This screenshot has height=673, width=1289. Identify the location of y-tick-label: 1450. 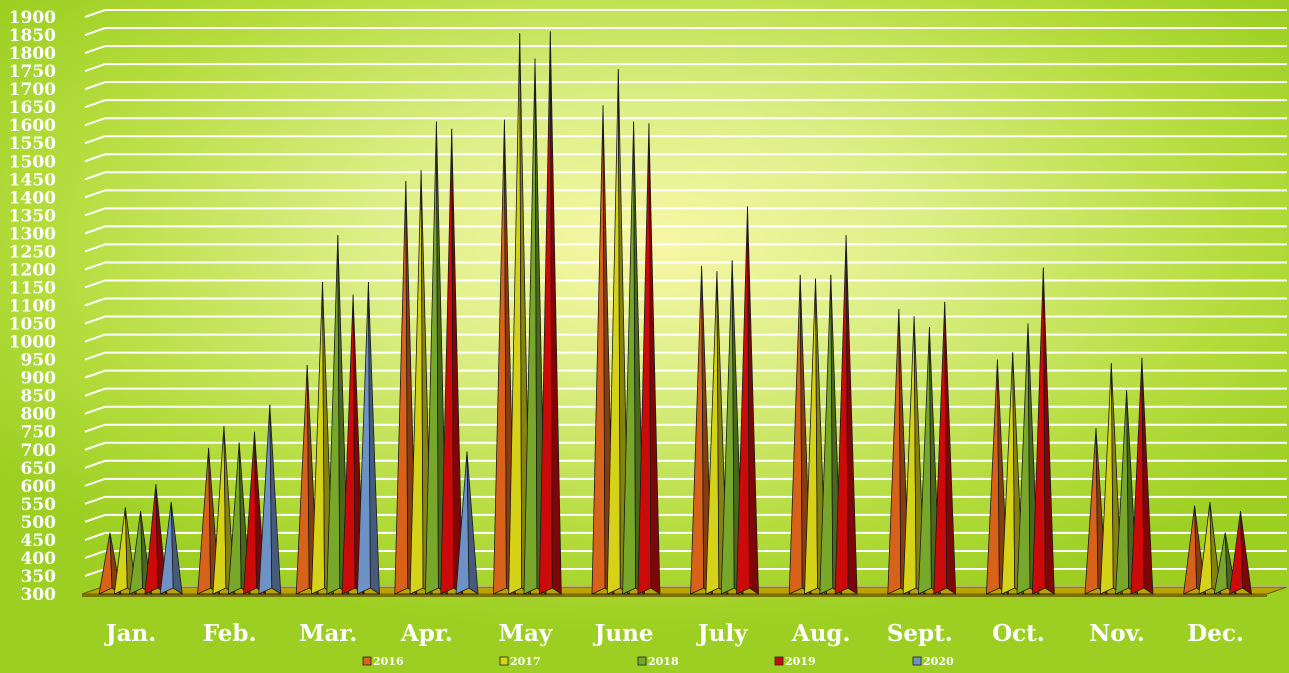
(32, 180).